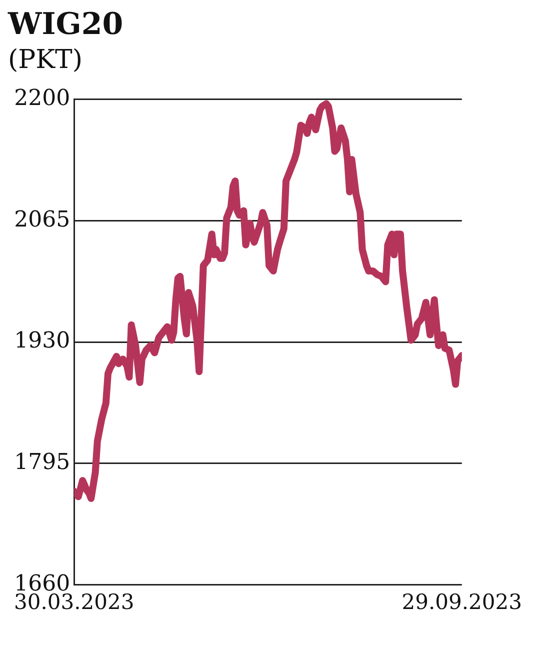 The image size is (536, 667). I want to click on chart-title: WIG20, so click(66, 24).